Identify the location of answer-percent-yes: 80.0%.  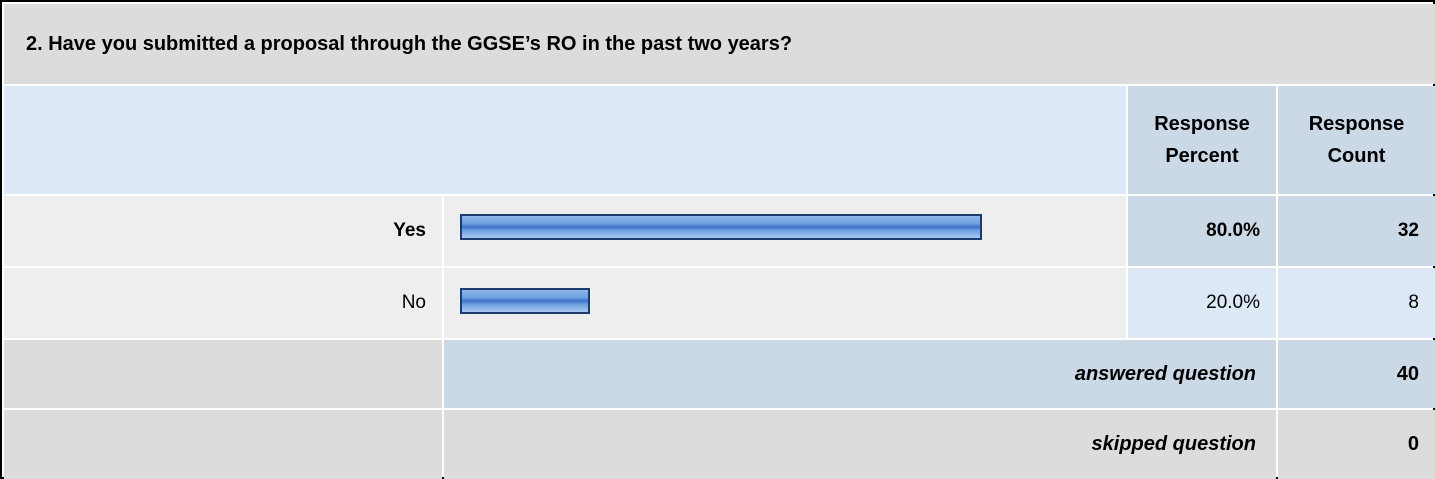
(1202, 231).